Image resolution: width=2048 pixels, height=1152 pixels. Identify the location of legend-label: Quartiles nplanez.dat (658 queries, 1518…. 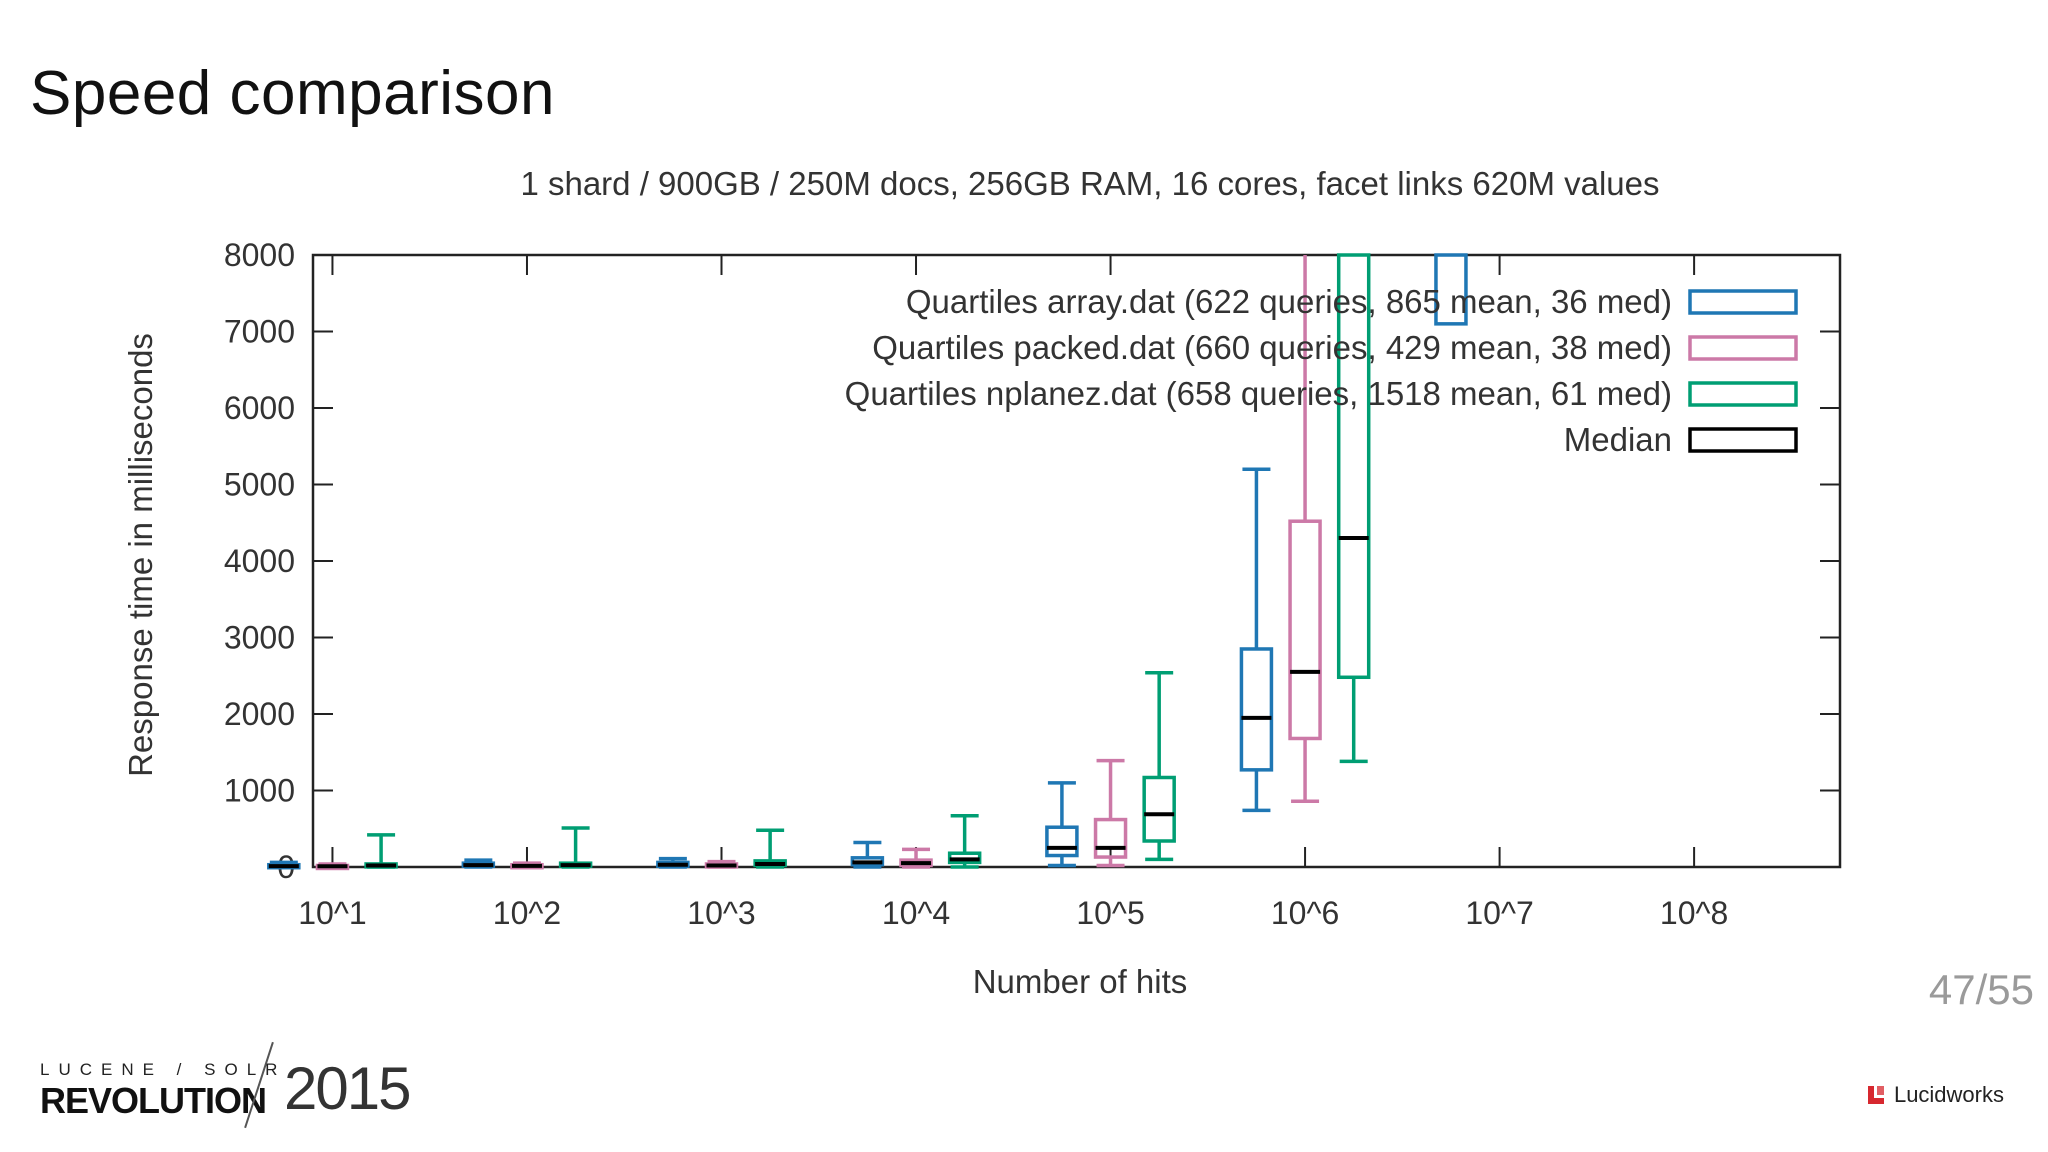
(1258, 393).